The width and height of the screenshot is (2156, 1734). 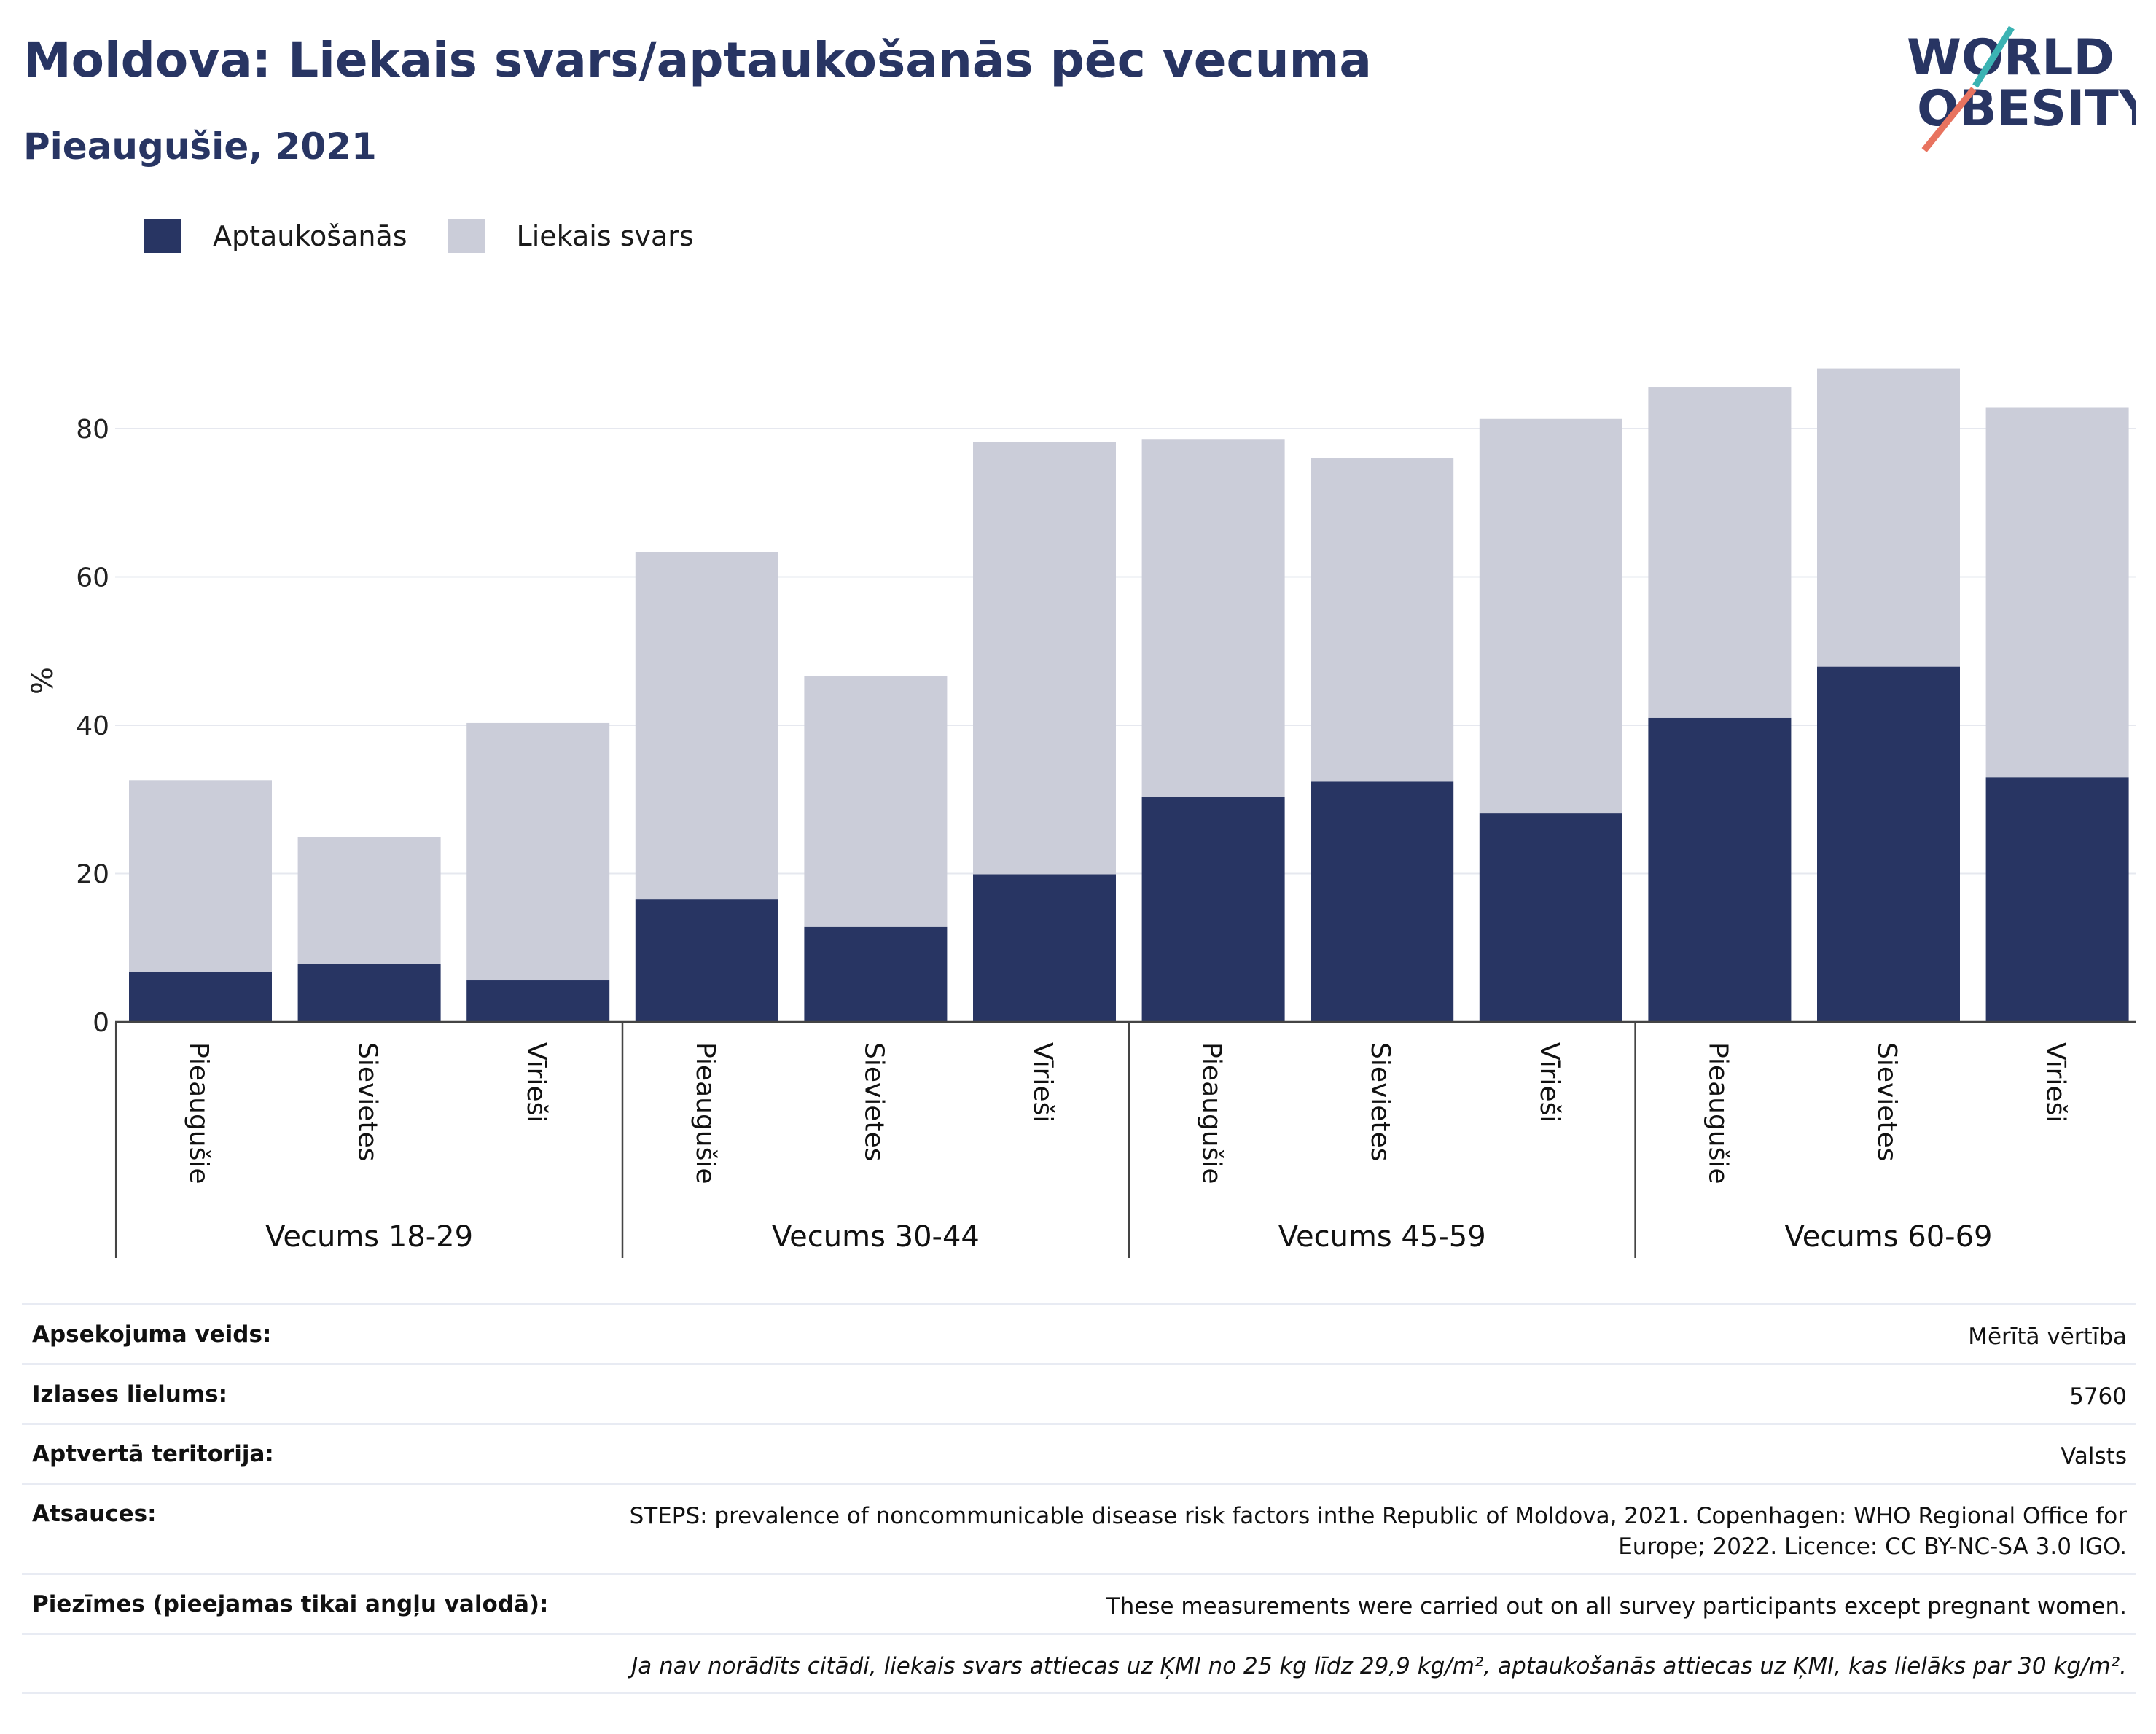 I want to click on legend-item-overweight: Liekais svars, so click(x=571, y=236).